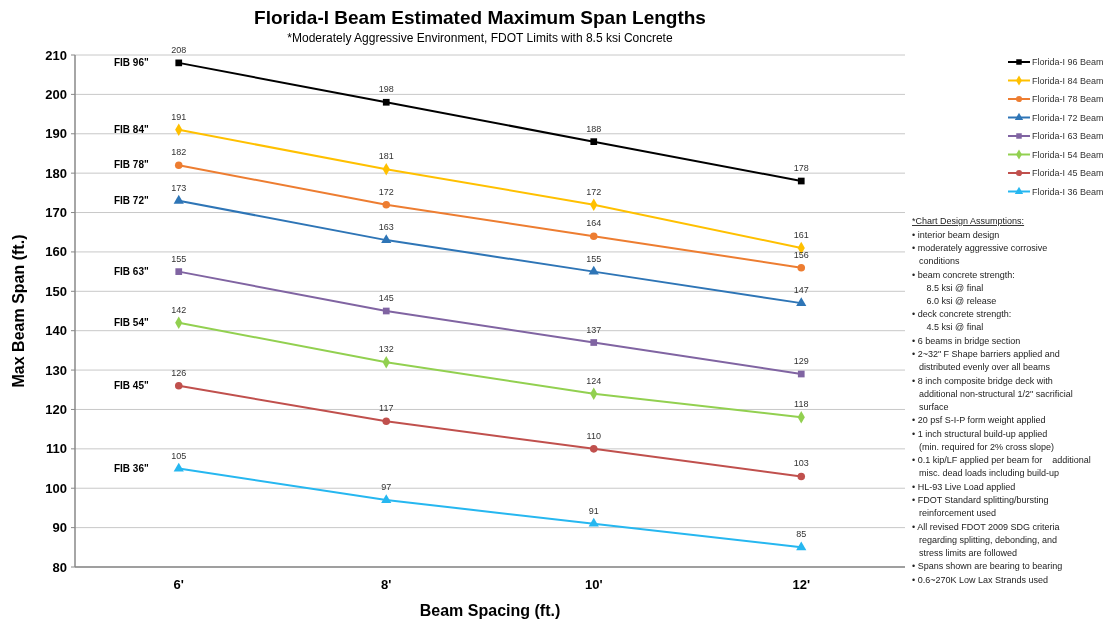 The width and height of the screenshot is (1112, 629). What do you see at coordinates (56, 410) in the screenshot?
I see `y-tick-label: 120` at bounding box center [56, 410].